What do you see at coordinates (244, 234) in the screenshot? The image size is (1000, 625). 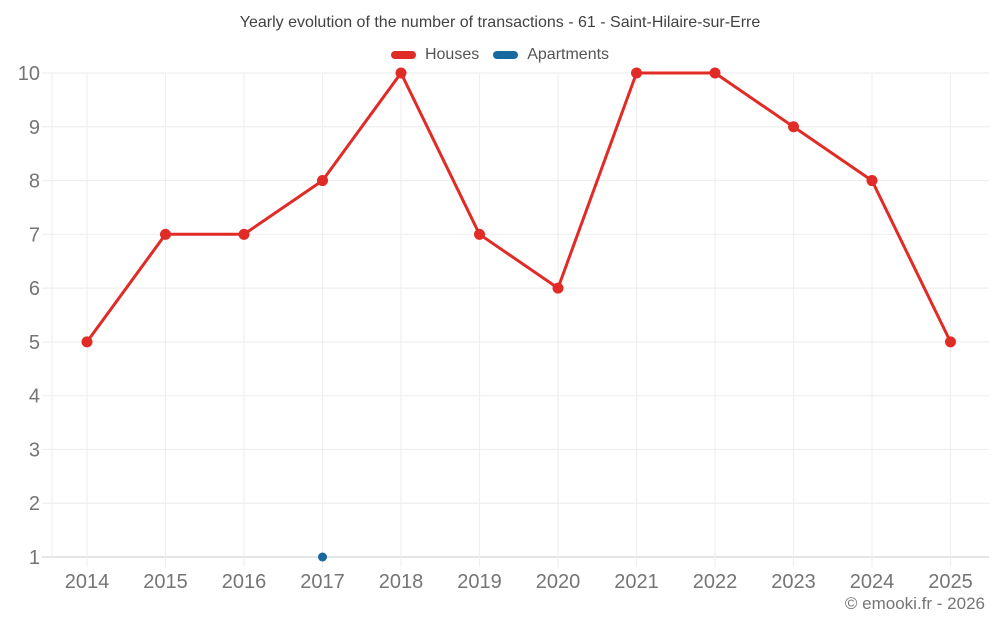 I see `houses-point-2016` at bounding box center [244, 234].